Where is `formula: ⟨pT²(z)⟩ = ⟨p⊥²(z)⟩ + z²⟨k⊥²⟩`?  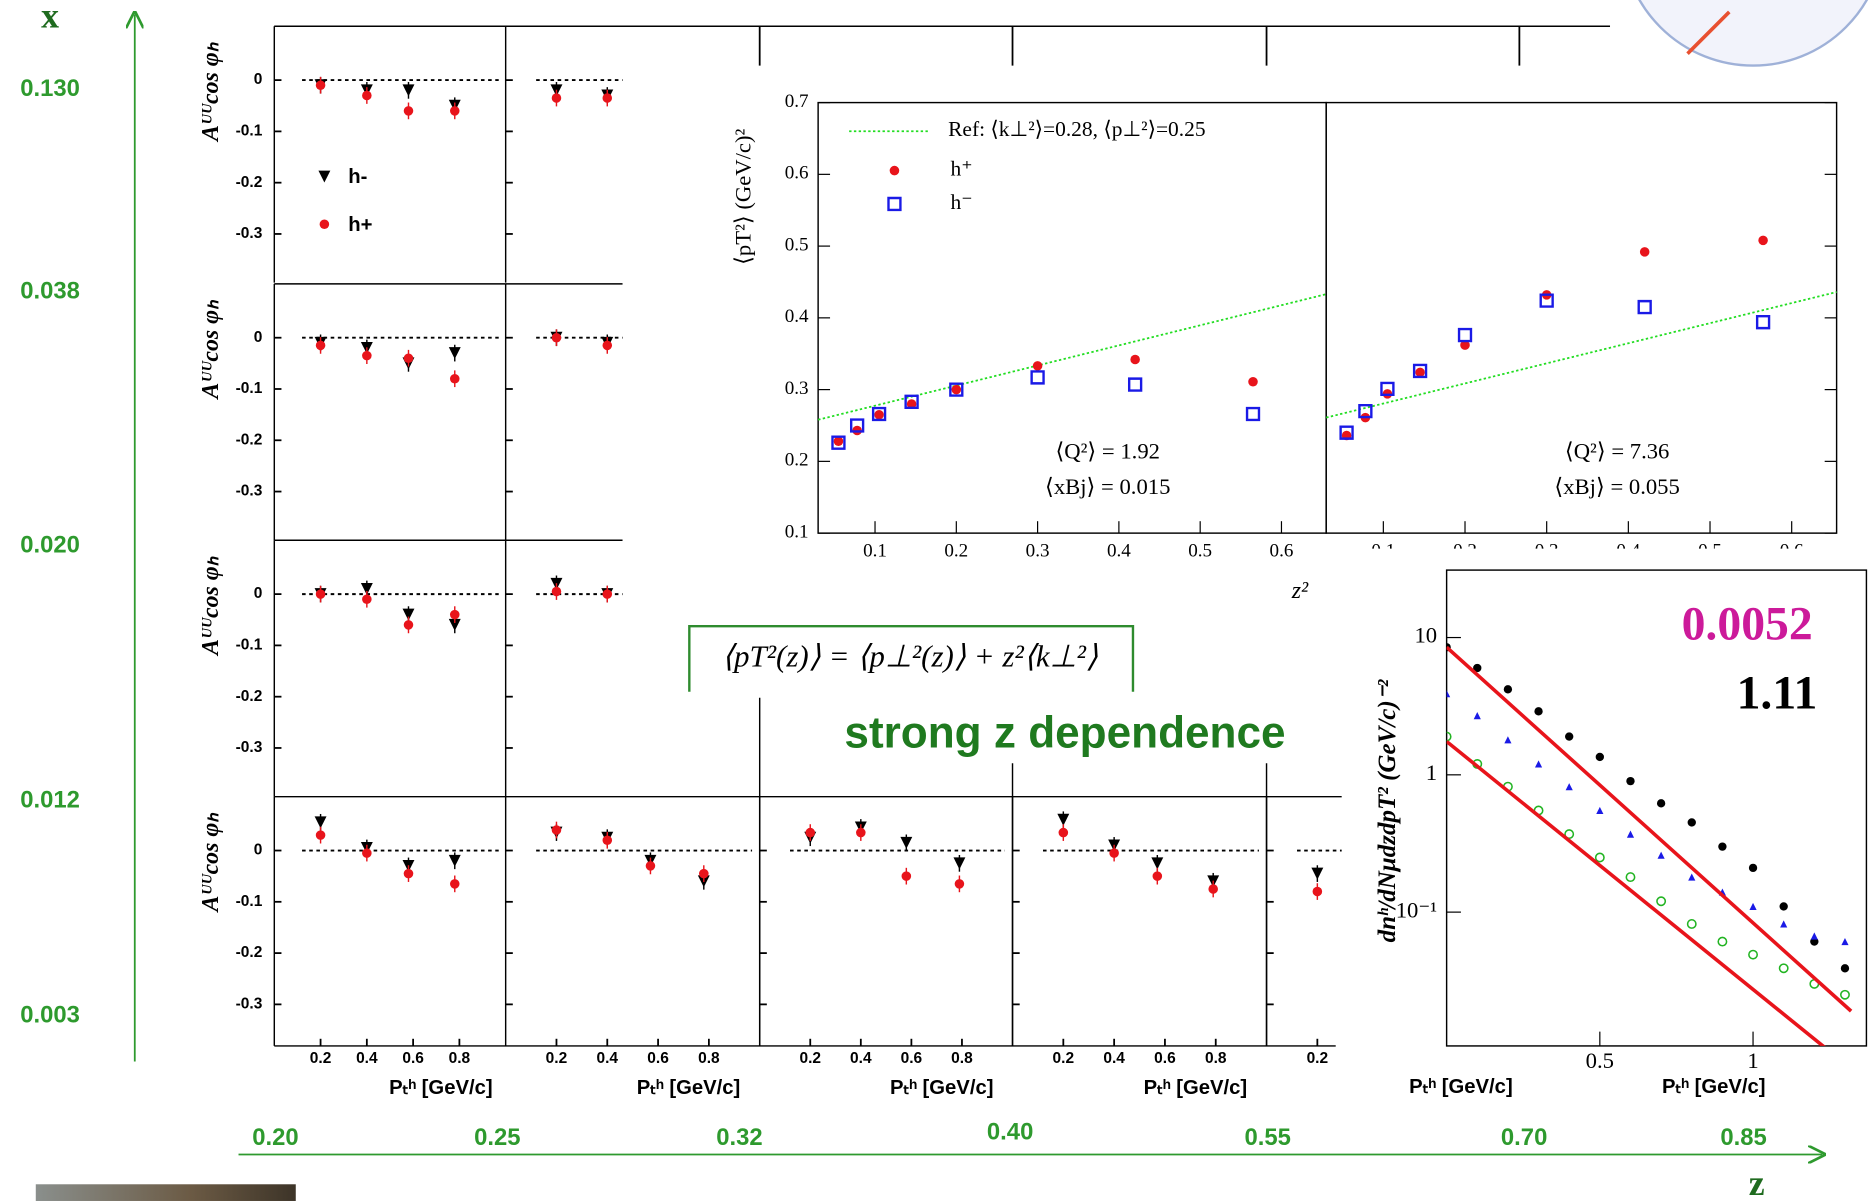 formula: ⟨pT²(z)⟩ = ⟨p⊥²(z)⟩ + z²⟨k⊥²⟩ is located at coordinates (910, 656).